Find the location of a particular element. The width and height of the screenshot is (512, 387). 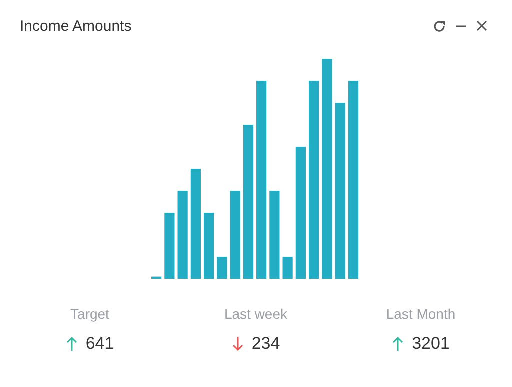

text: 234 is located at coordinates (266, 344).